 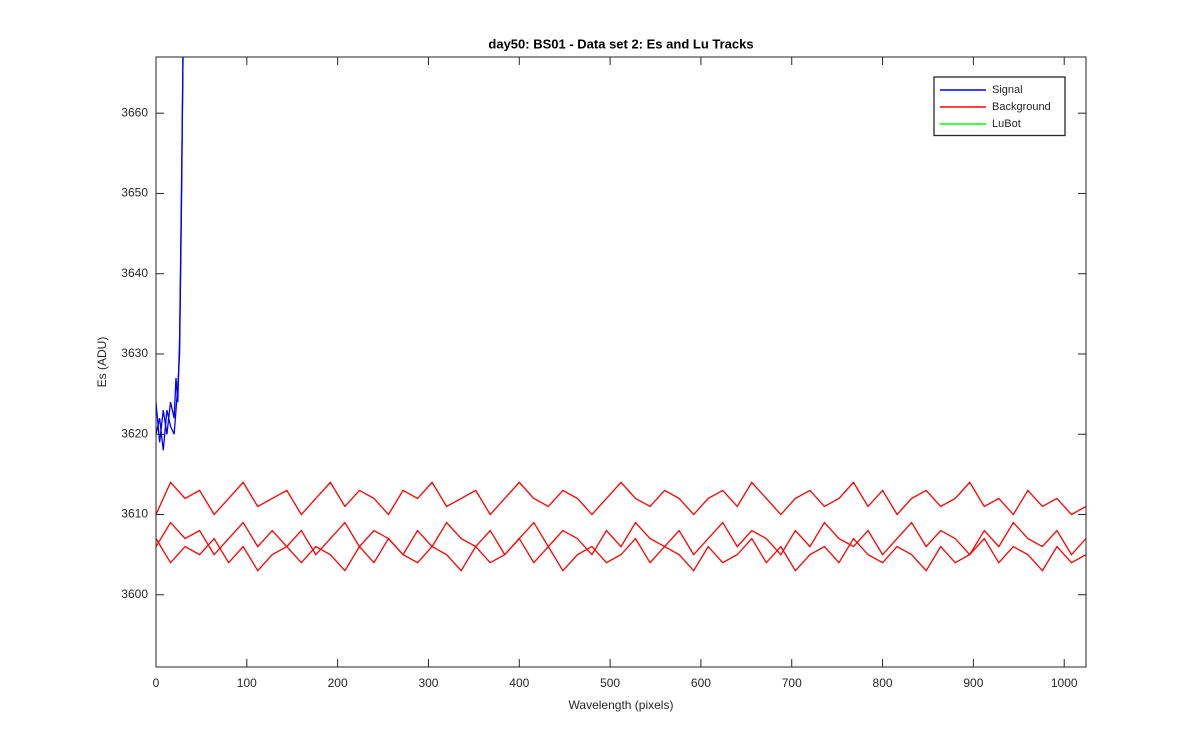 What do you see at coordinates (973, 683) in the screenshot?
I see `x-tick-label: 900` at bounding box center [973, 683].